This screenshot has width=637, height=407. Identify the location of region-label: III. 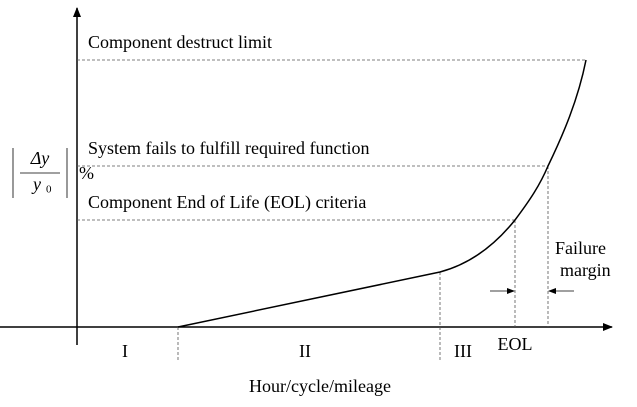
(463, 351).